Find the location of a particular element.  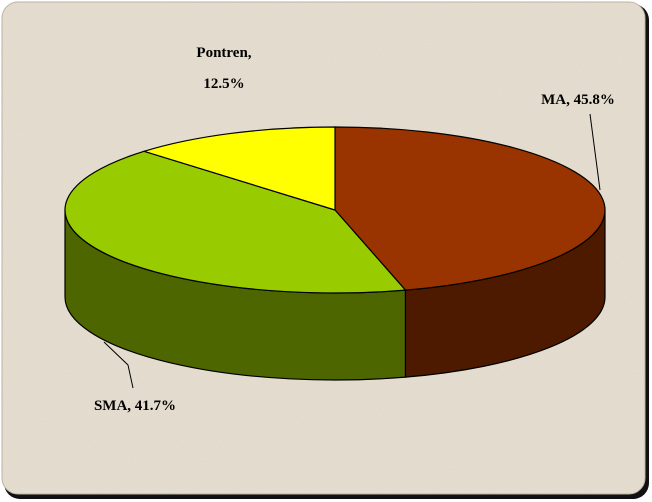

data-label: MA, 45.8% is located at coordinates (578, 100).